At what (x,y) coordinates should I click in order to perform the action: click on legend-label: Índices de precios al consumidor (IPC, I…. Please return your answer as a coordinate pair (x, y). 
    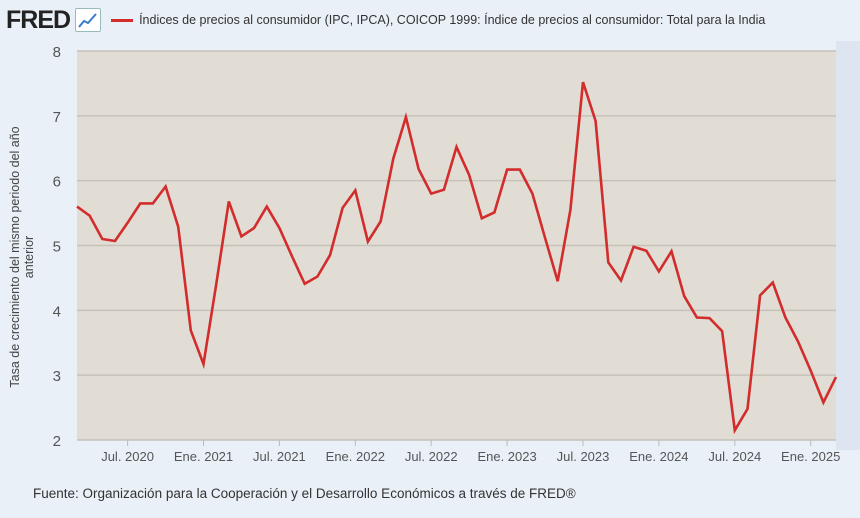
    Looking at the image, I should click on (452, 20).